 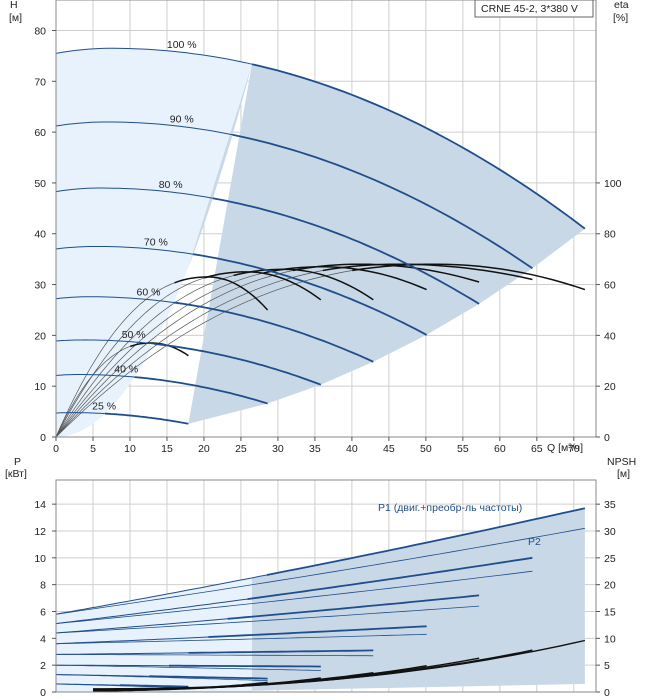 I want to click on model-legend-text: CRNE 45-2, 3*380 V, so click(x=529, y=9).